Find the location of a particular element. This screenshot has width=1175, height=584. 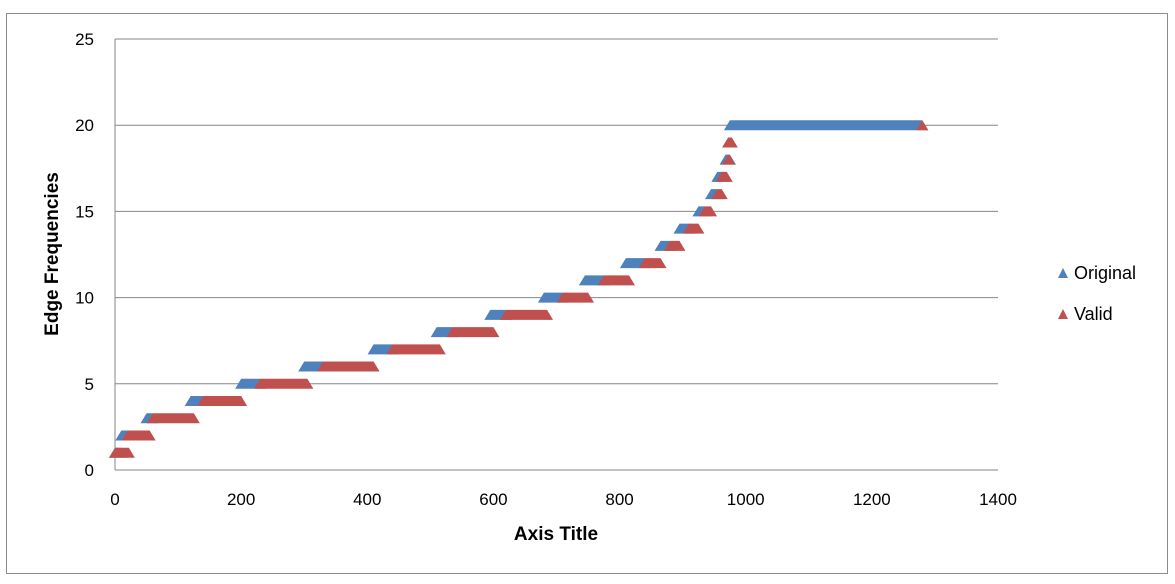

legend-label-valid: Valid is located at coordinates (1093, 314).